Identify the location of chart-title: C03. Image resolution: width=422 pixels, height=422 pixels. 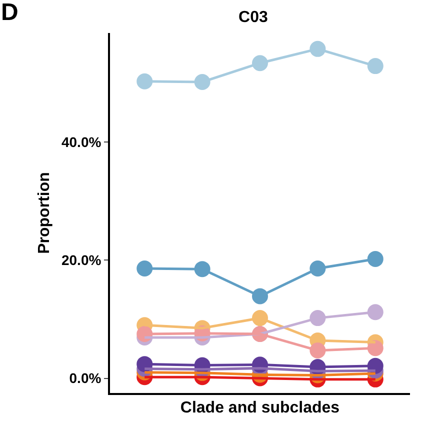
(253, 17).